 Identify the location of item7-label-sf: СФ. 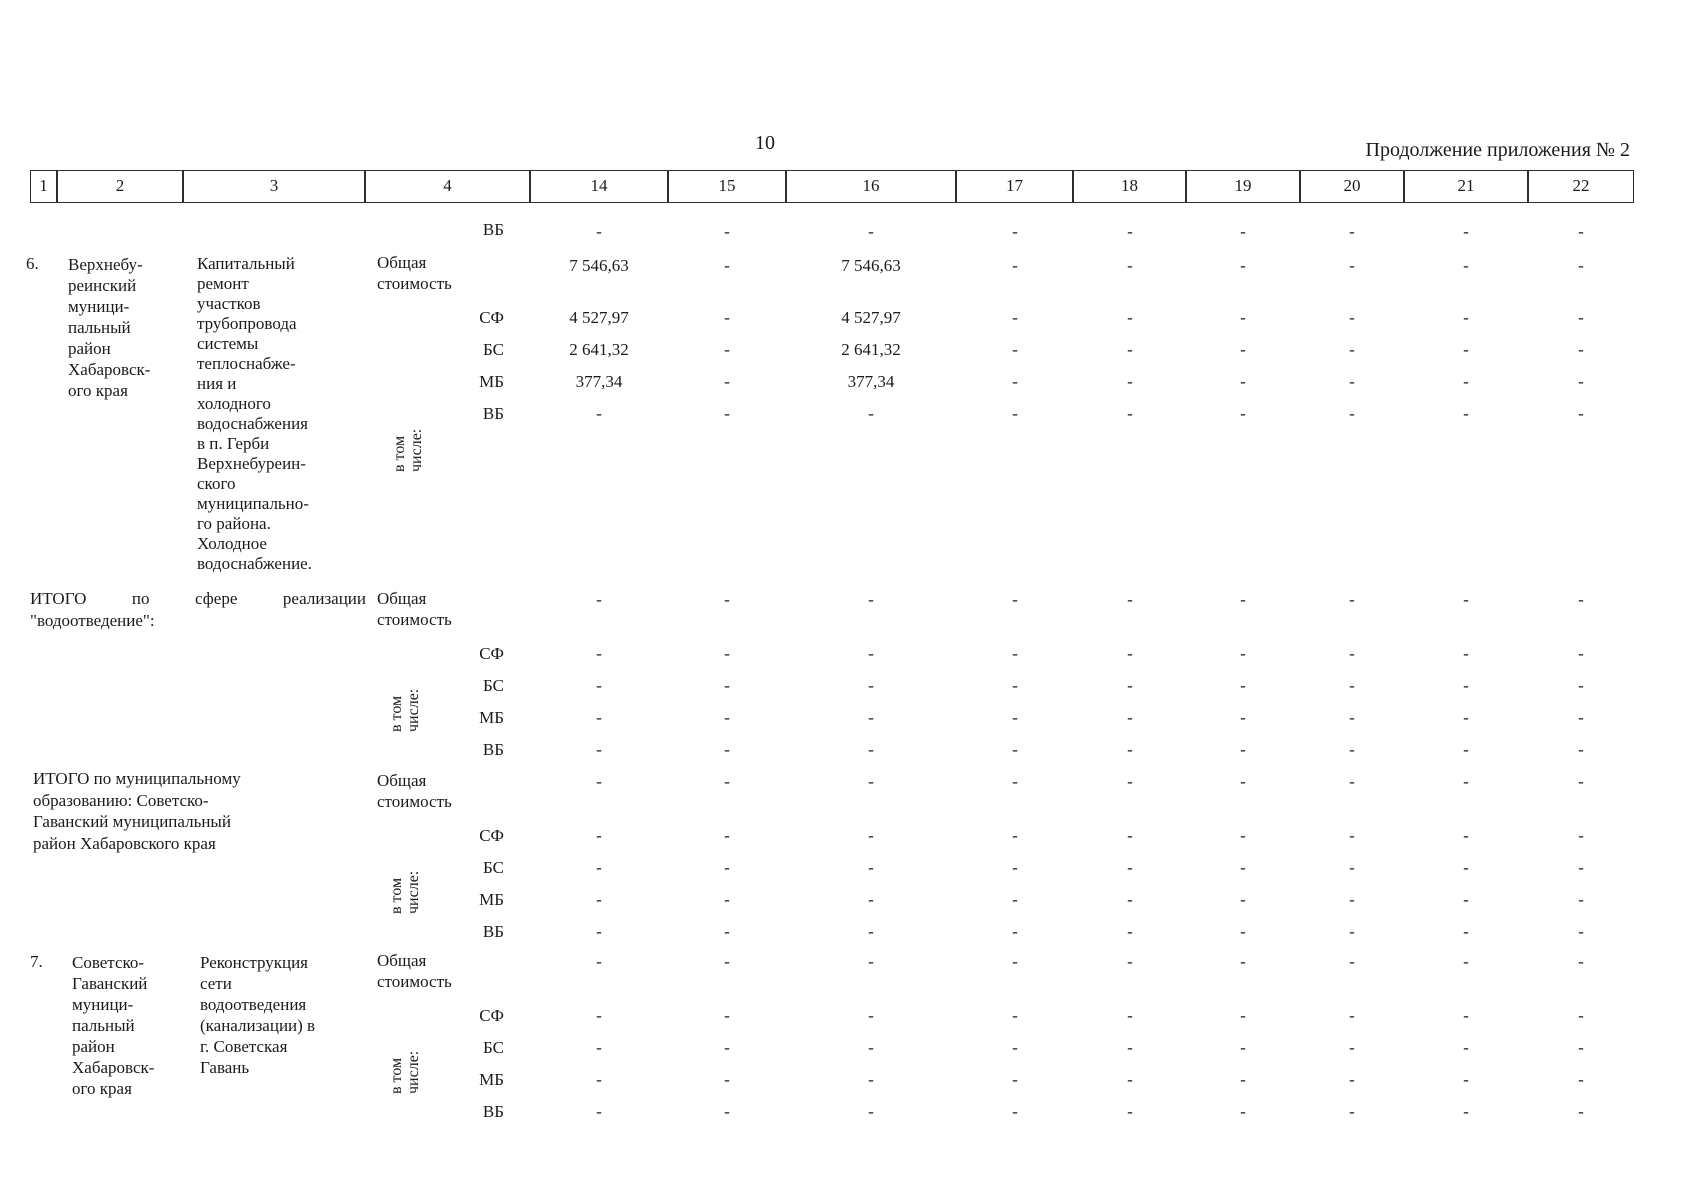
(491, 1015).